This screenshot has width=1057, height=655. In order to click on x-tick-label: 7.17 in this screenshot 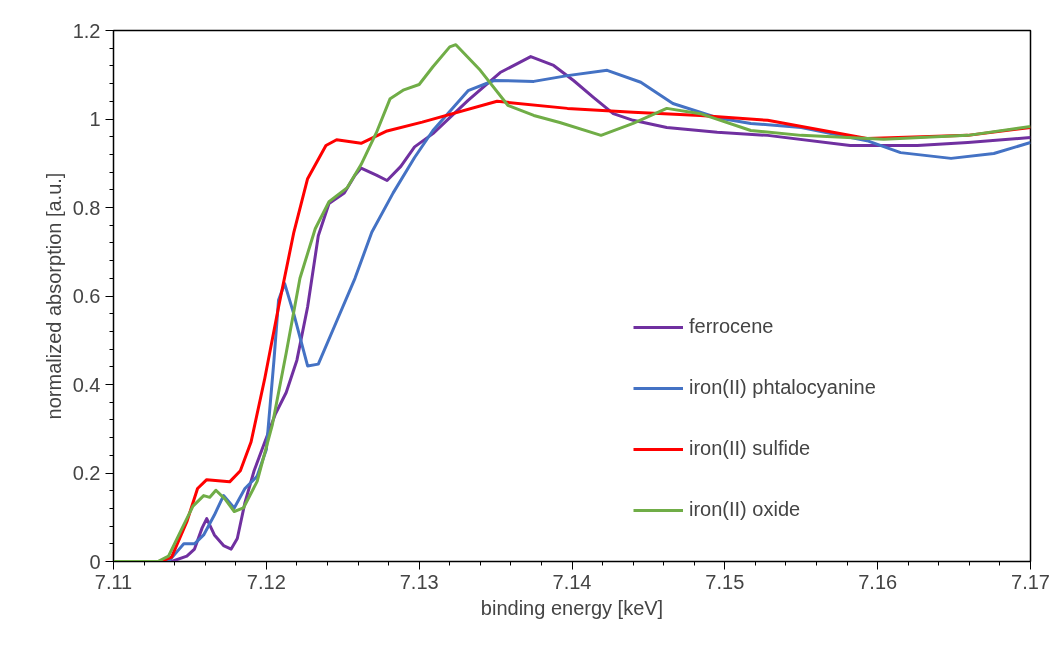, I will do `click(1030, 581)`.